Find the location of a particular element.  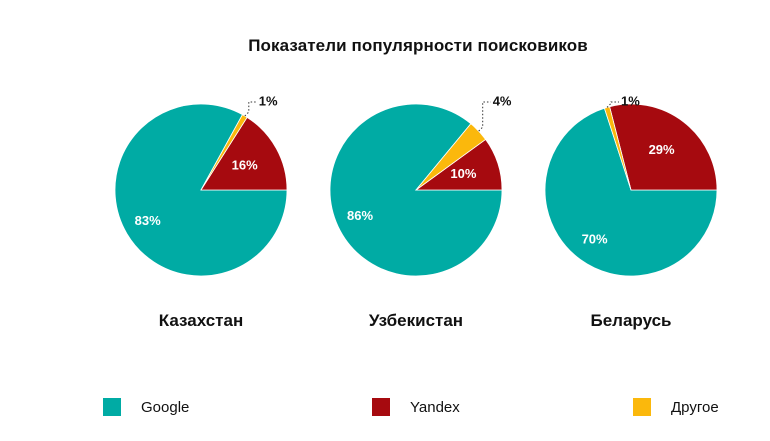

chart-title: Показатели популярности поисковиков is located at coordinates (418, 45).